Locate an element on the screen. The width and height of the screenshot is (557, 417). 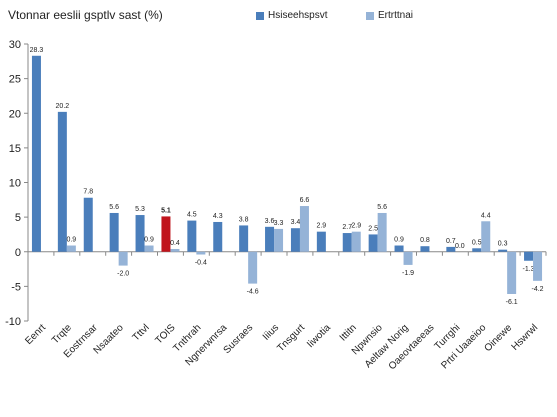
data-label-series-1: 2.9 is located at coordinates (321, 226).